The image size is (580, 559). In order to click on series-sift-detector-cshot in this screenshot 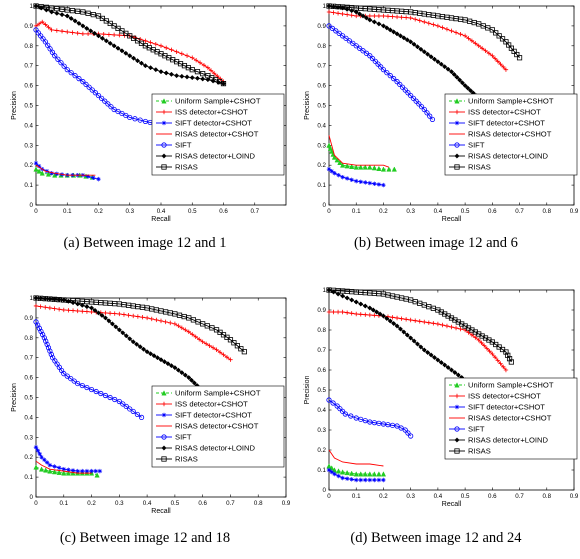, I will do `click(68, 459)`.